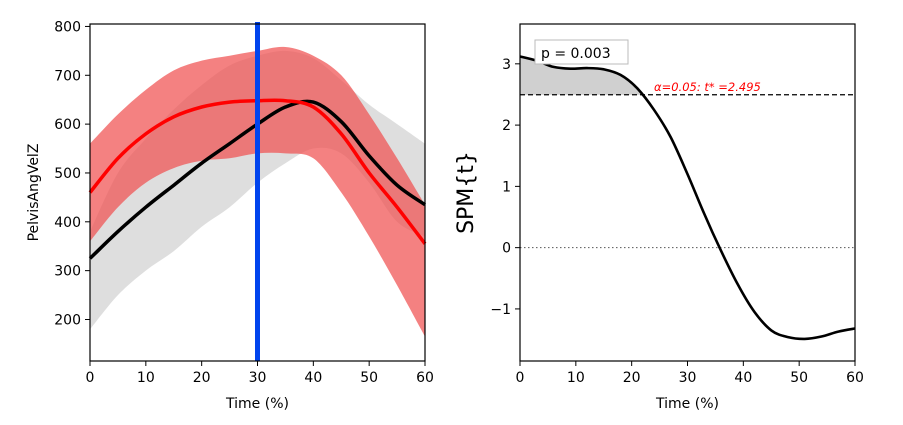  What do you see at coordinates (67, 174) in the screenshot?
I see `y-tick-label: 500` at bounding box center [67, 174].